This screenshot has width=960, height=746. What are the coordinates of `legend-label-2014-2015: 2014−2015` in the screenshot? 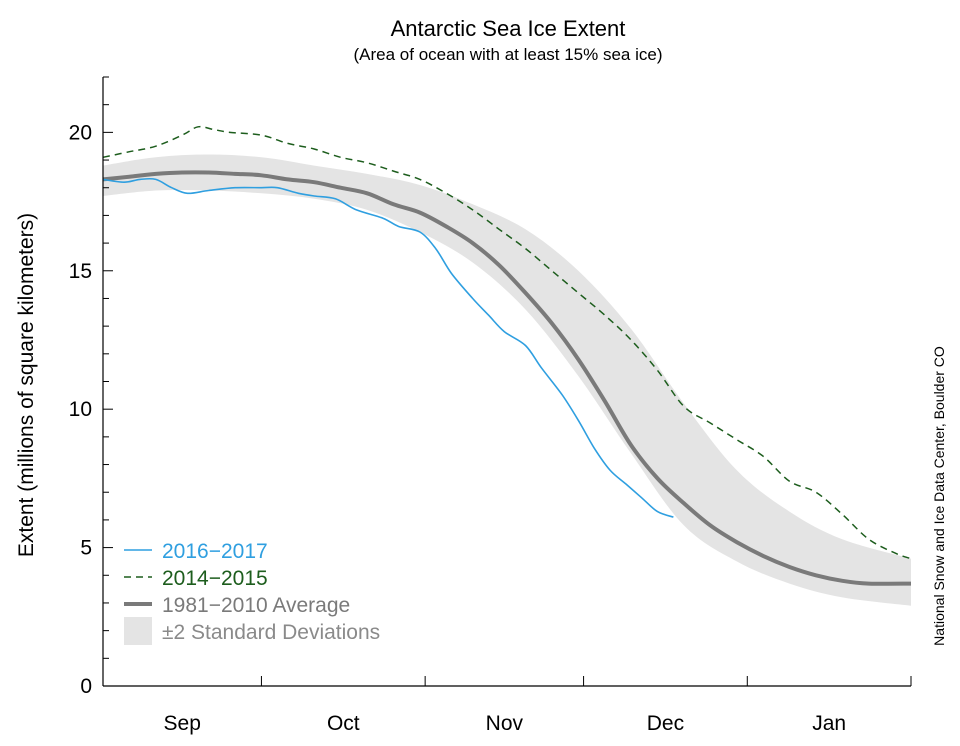 It's located at (215, 578).